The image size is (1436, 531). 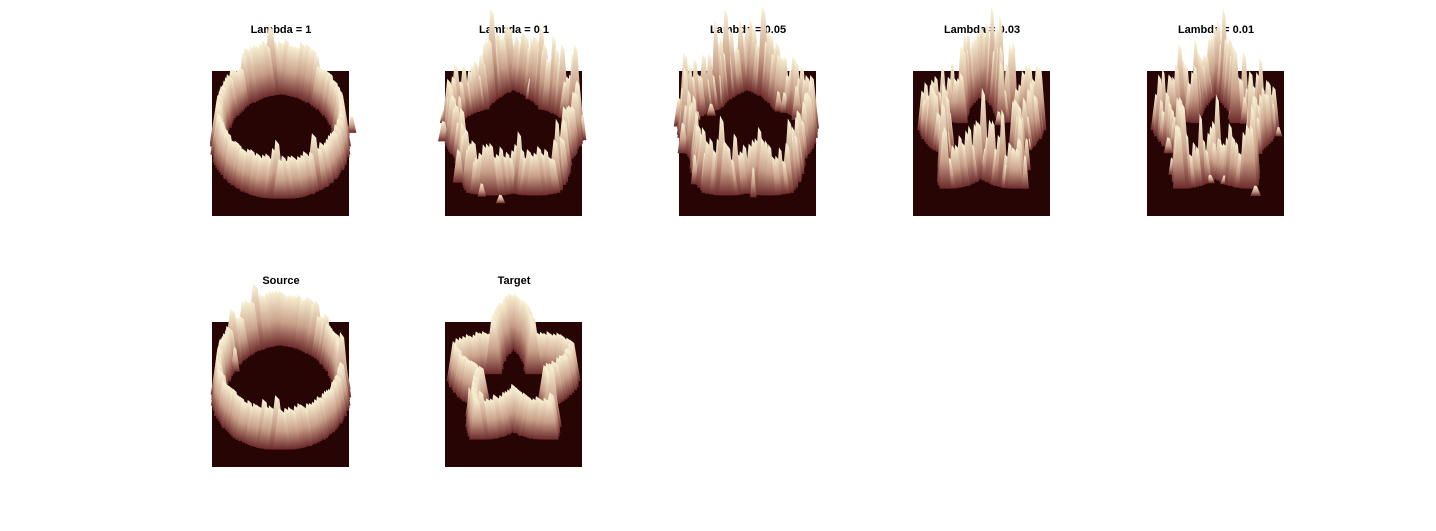 I want to click on panel-lambda-0.1: Lambda = 0.1, so click(x=514, y=120).